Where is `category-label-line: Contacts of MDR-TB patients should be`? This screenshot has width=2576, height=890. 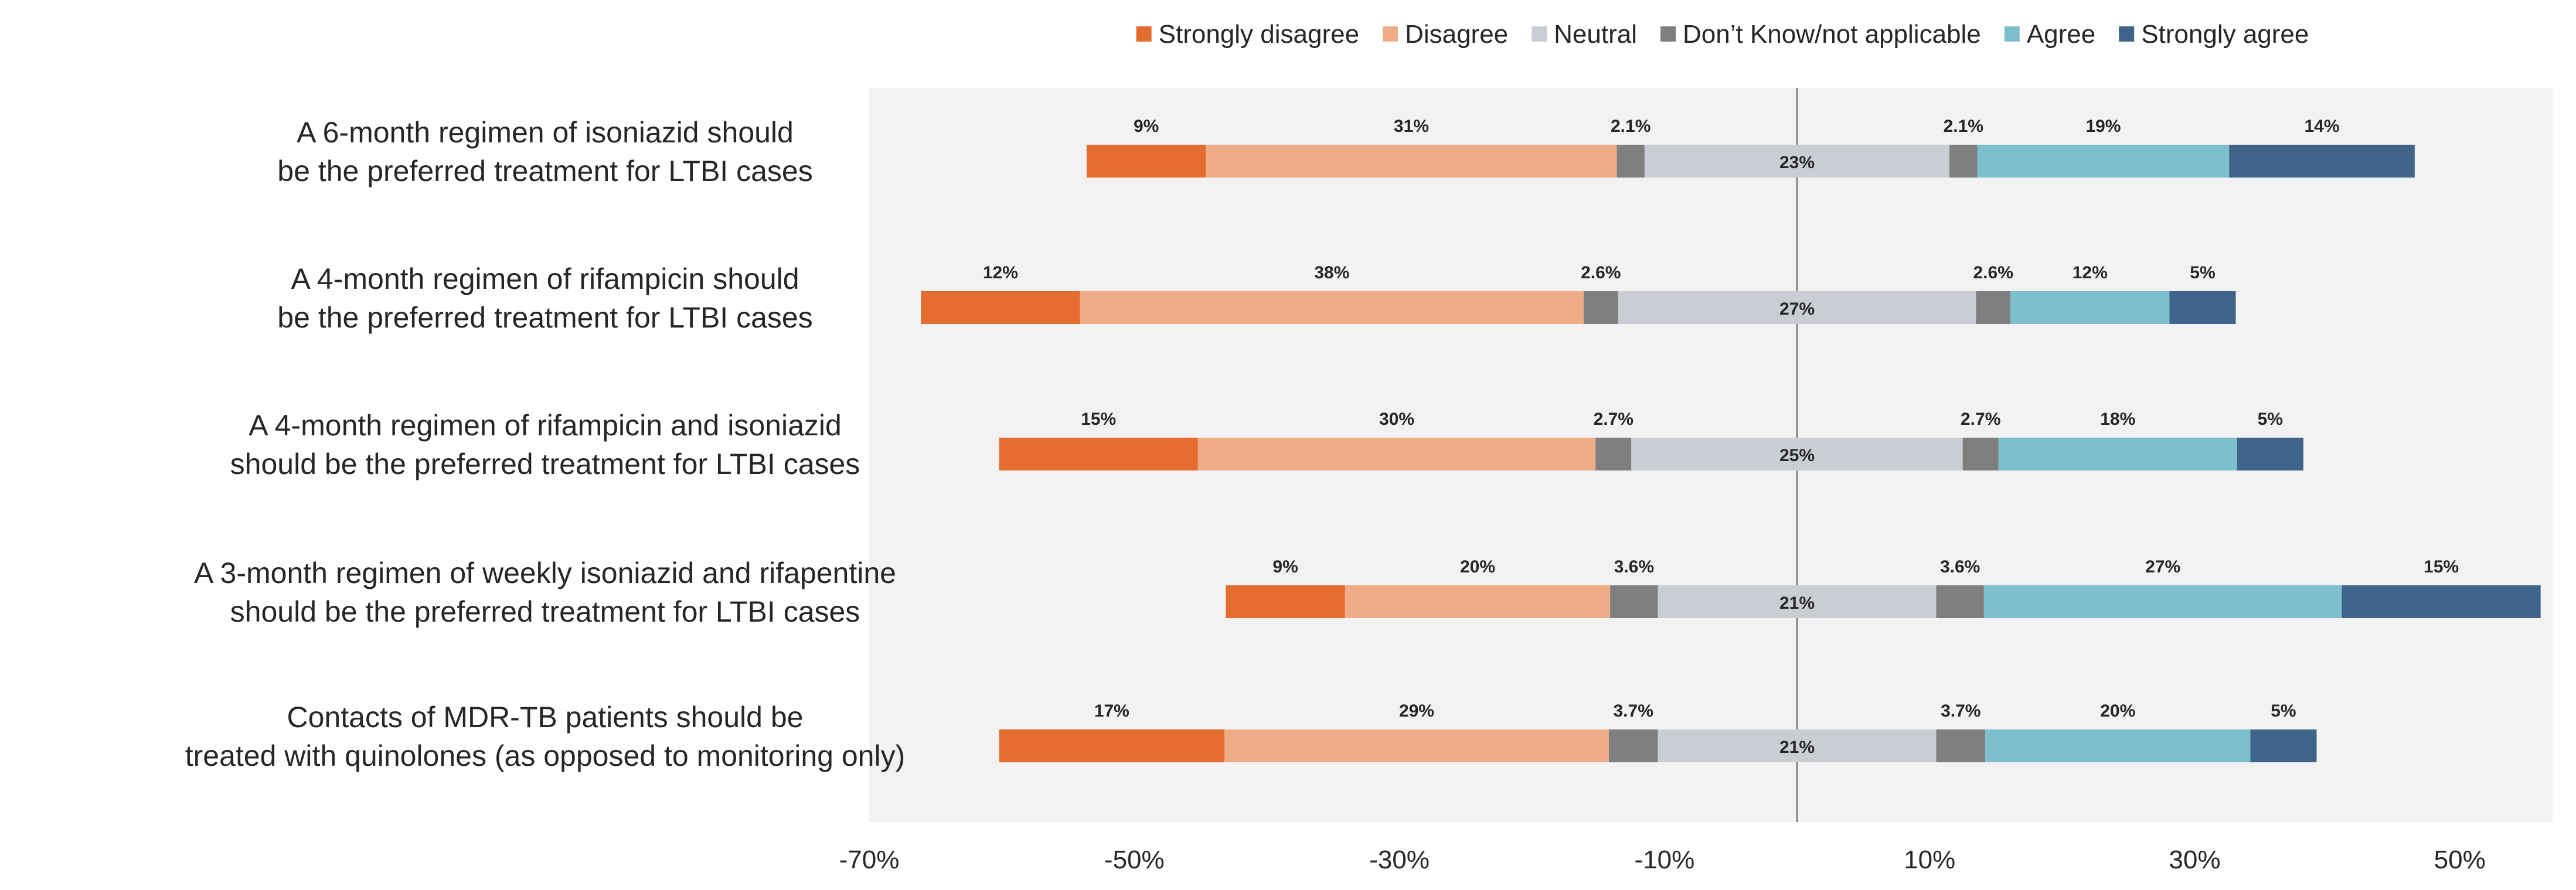 category-label-line: Contacts of MDR-TB patients should be is located at coordinates (545, 718).